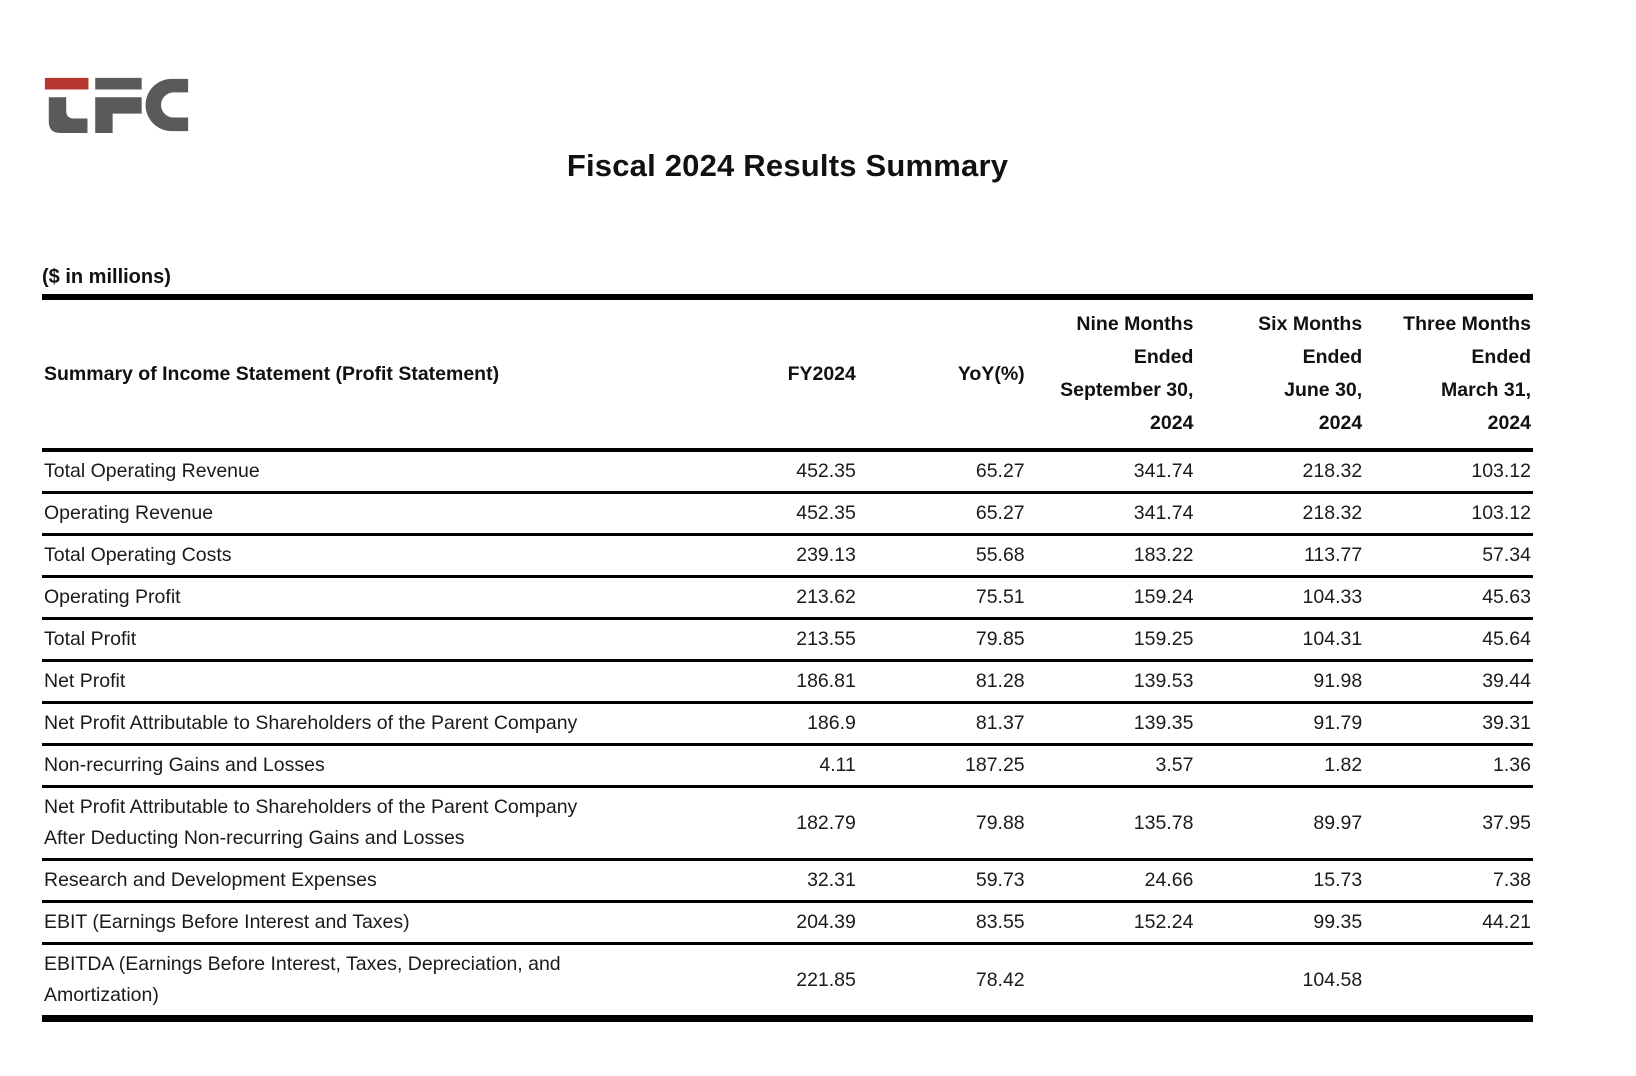 Image resolution: width=1636 pixels, height=1076 pixels. Describe the element at coordinates (1111, 923) in the screenshot. I see `row-value: 152.24` at that location.